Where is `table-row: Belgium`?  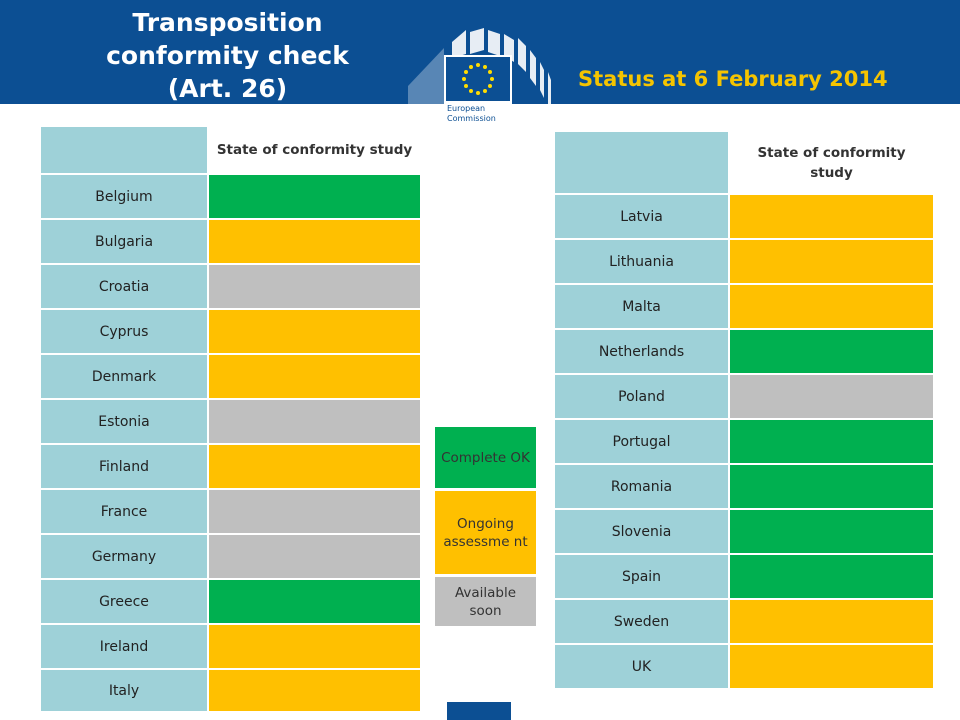 table-row: Belgium is located at coordinates (231, 197).